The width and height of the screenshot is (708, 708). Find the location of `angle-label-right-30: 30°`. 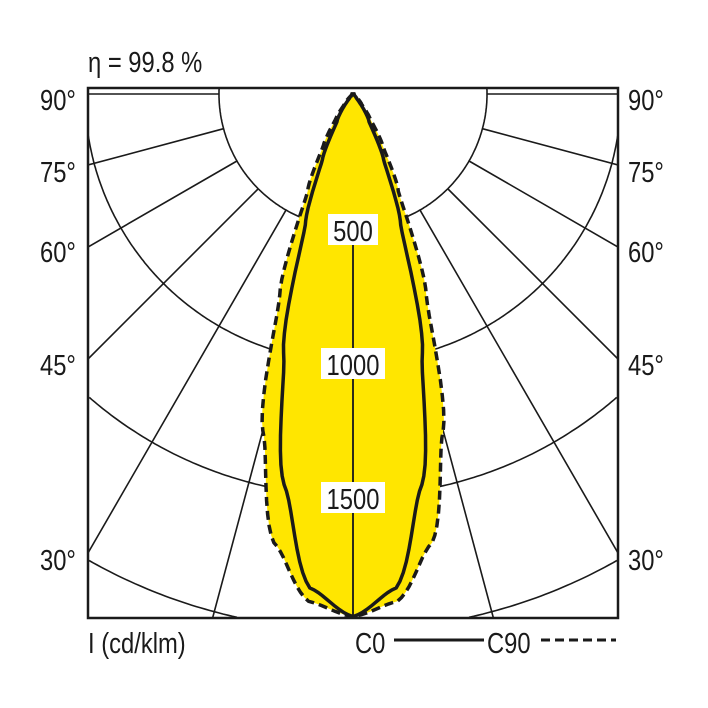

angle-label-right-30: 30° is located at coordinates (646, 560).